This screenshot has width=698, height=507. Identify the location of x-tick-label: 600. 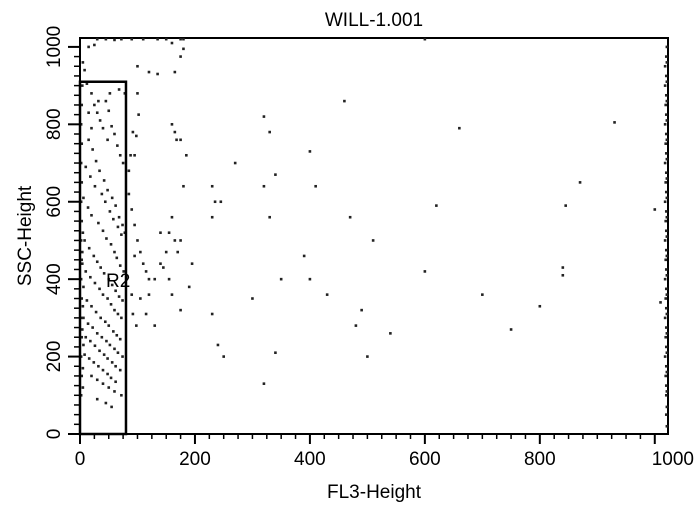
(425, 459).